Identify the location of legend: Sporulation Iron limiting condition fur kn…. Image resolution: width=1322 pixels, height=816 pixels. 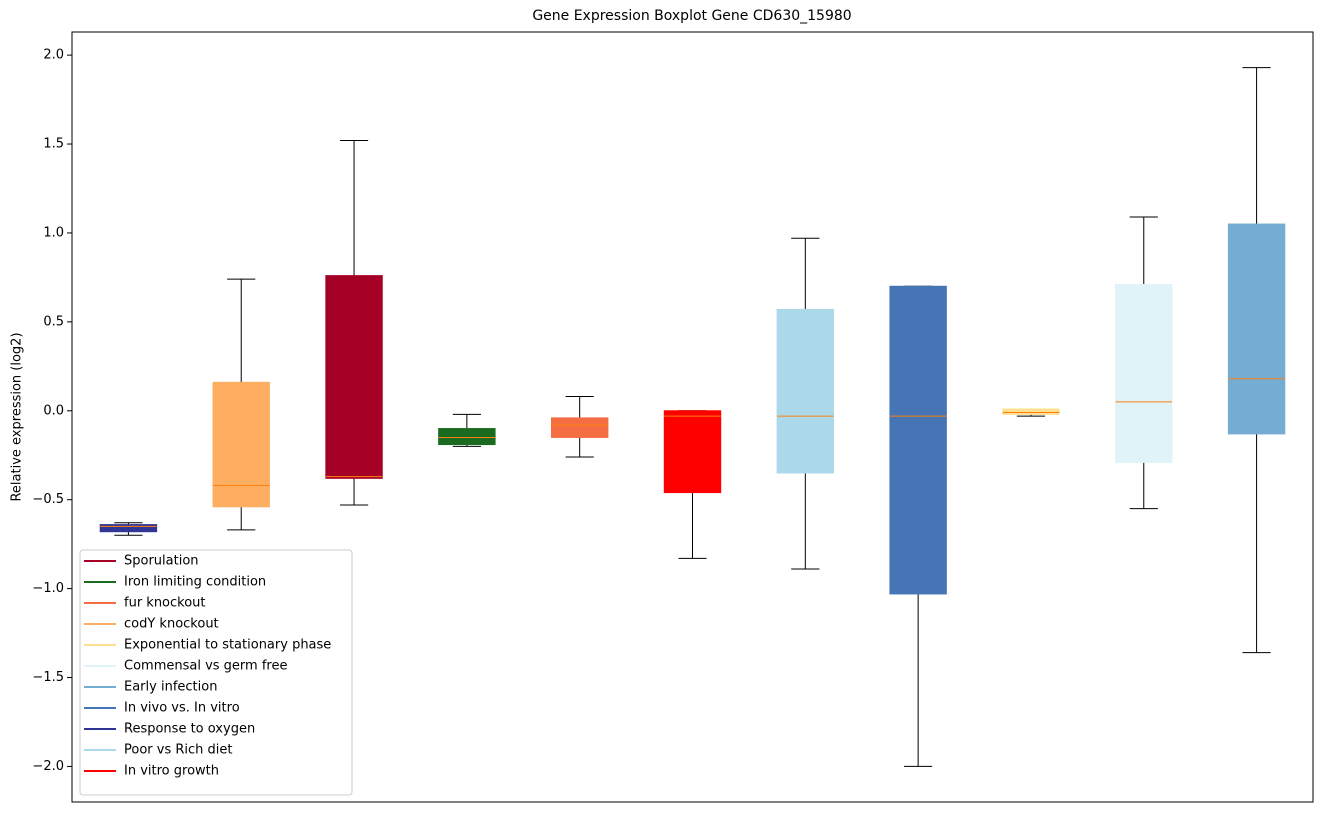
(216, 672).